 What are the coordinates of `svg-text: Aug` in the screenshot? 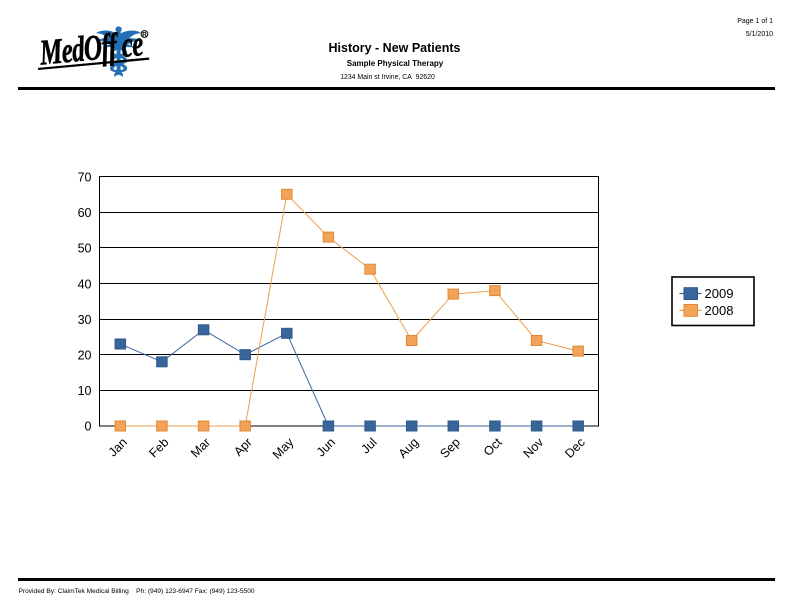 It's located at (409, 448).